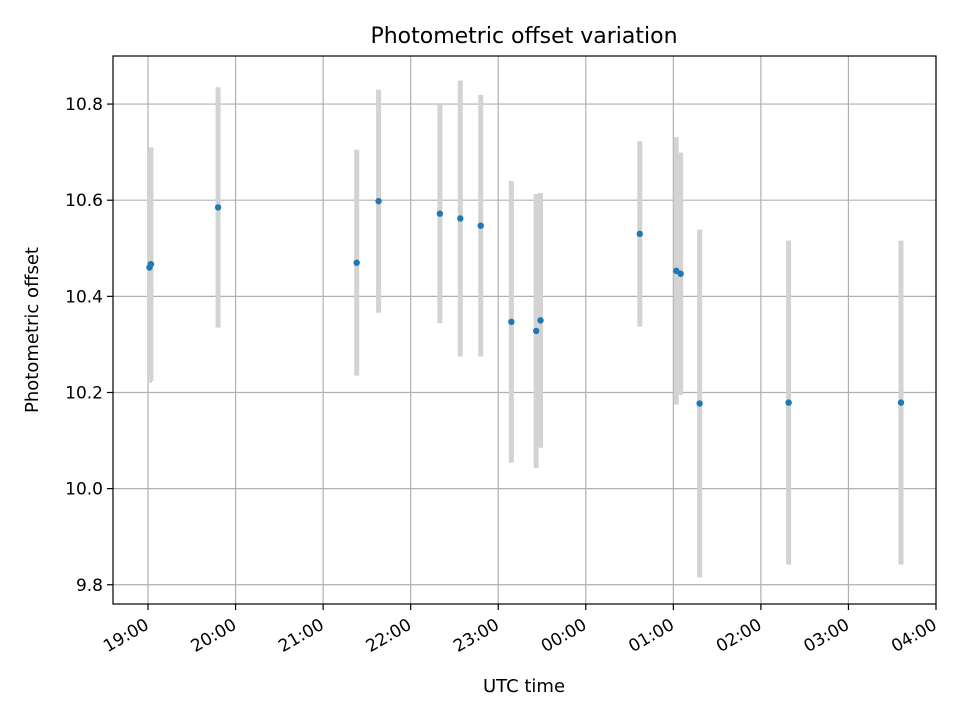 The image size is (960, 720). Describe the element at coordinates (84, 297) in the screenshot. I see `y-tick-label: 10.4` at that location.